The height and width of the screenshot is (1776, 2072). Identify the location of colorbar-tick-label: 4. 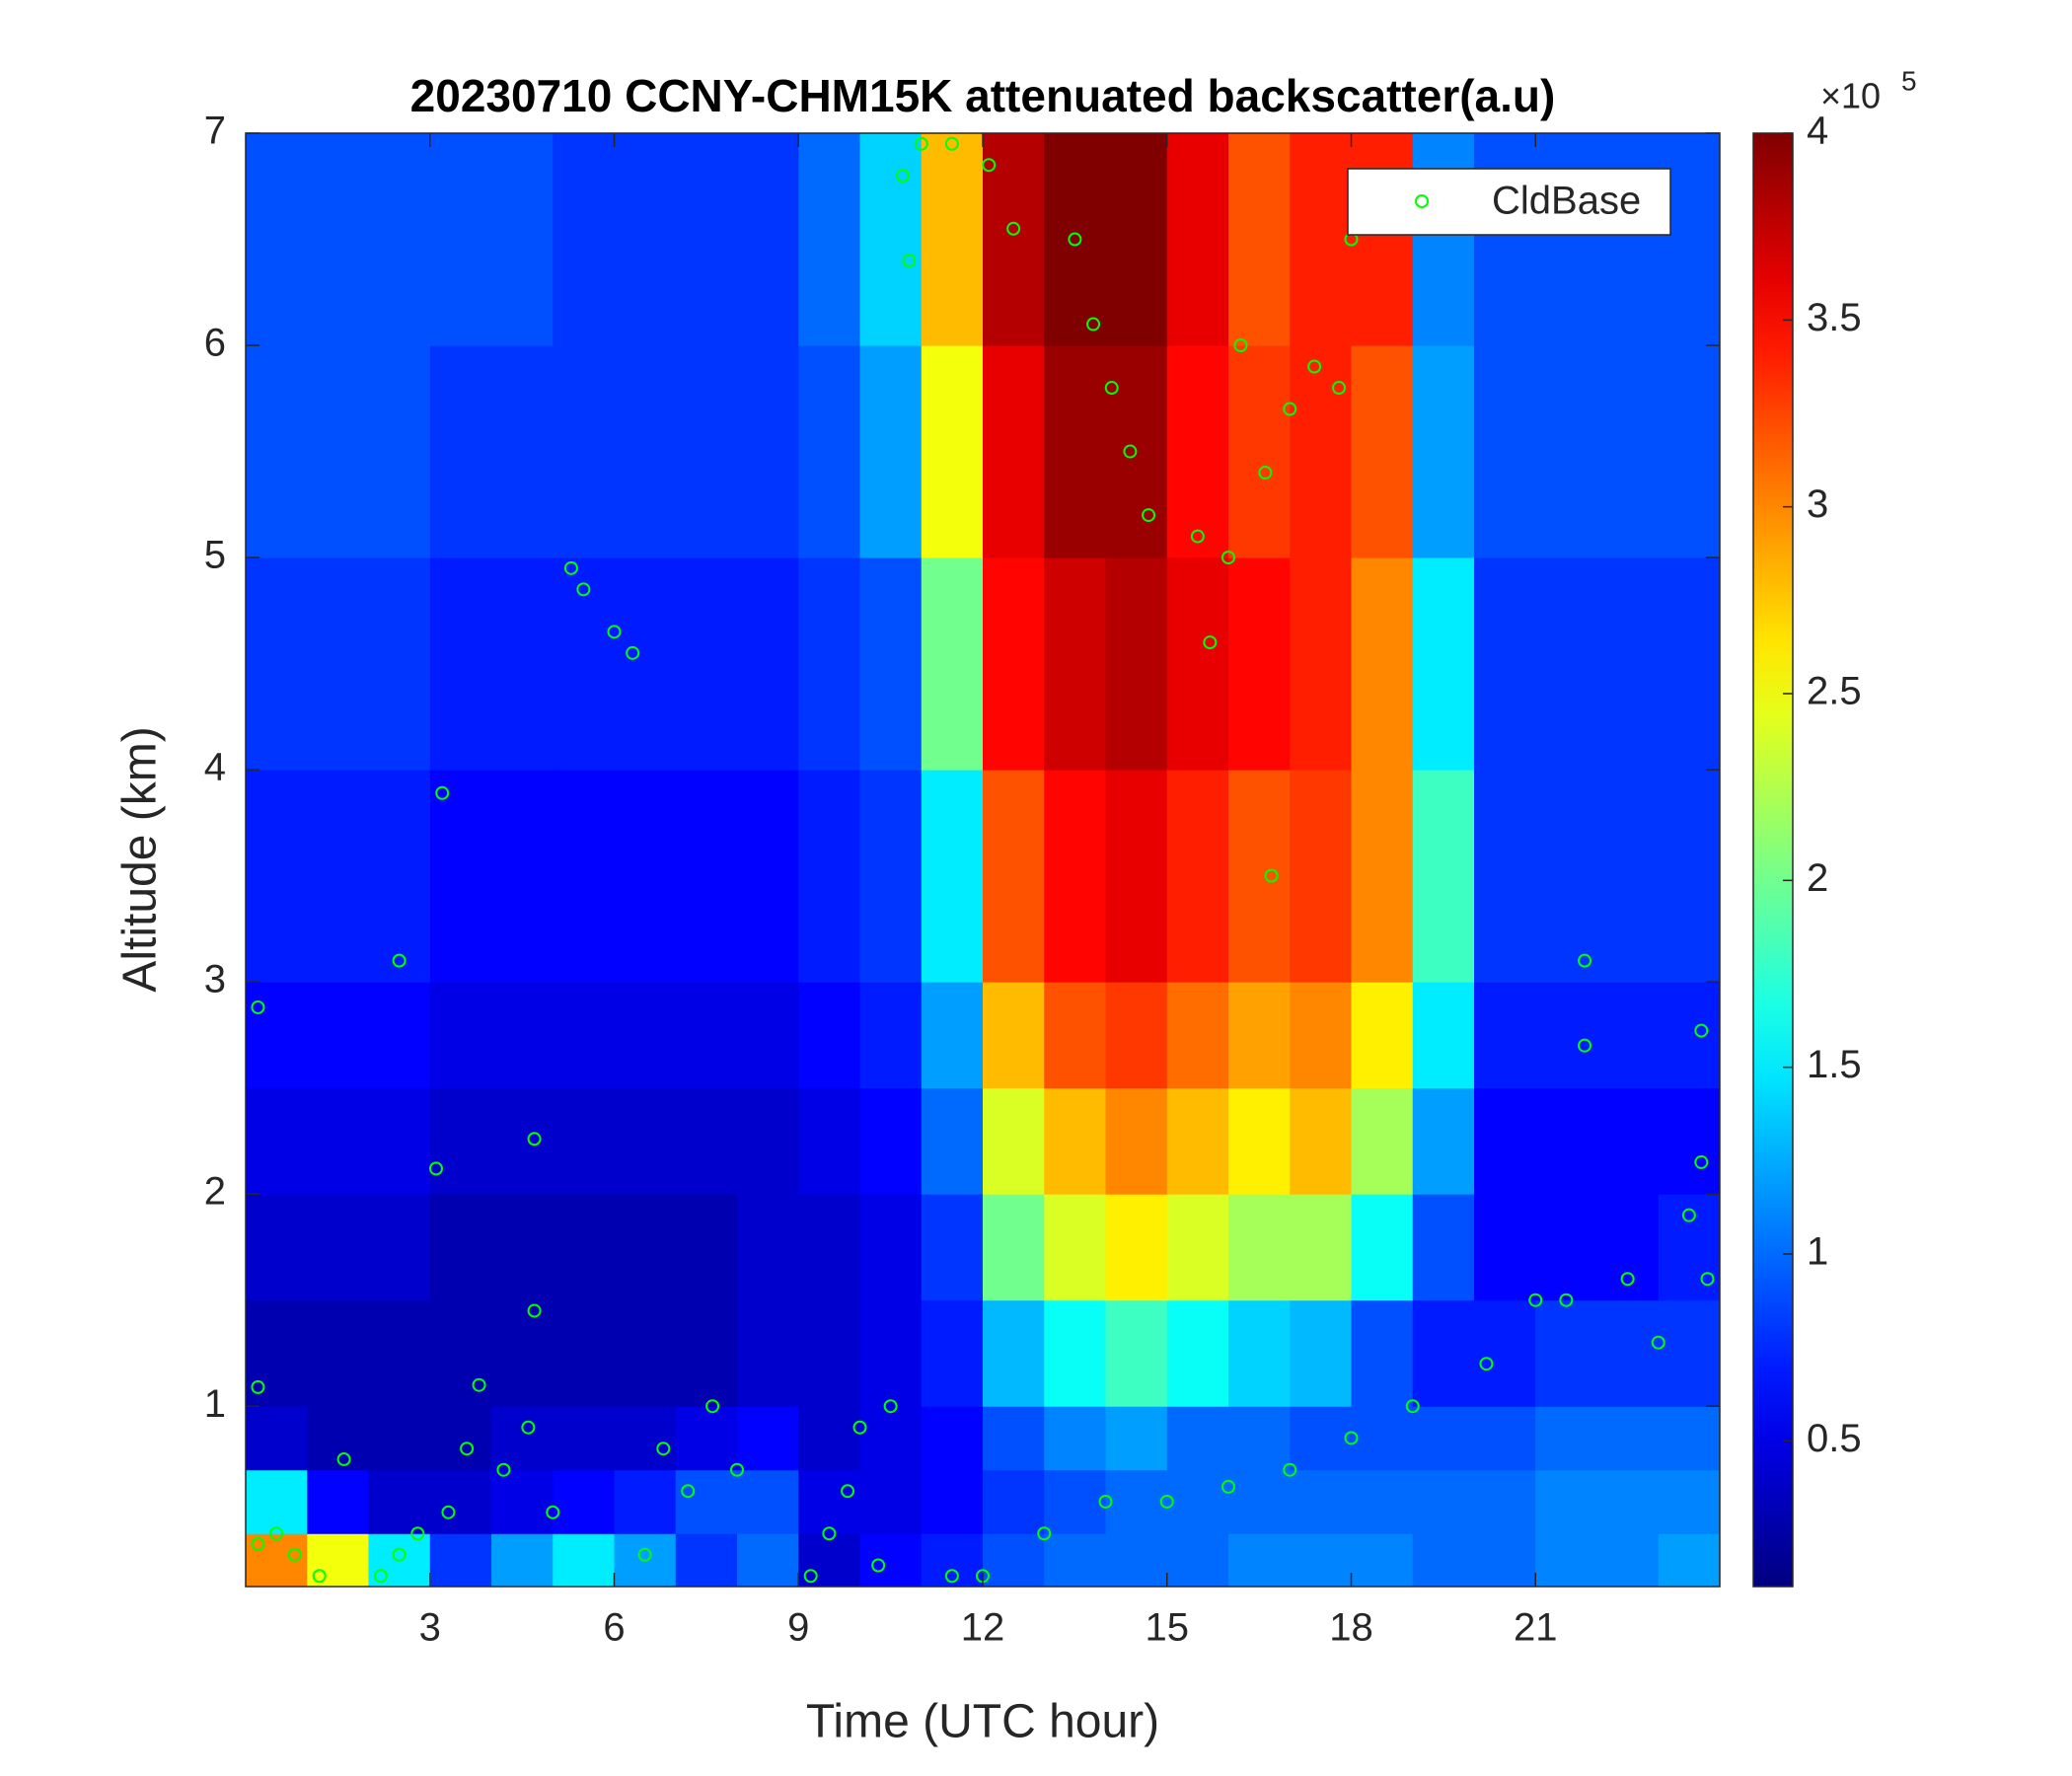
(1818, 131).